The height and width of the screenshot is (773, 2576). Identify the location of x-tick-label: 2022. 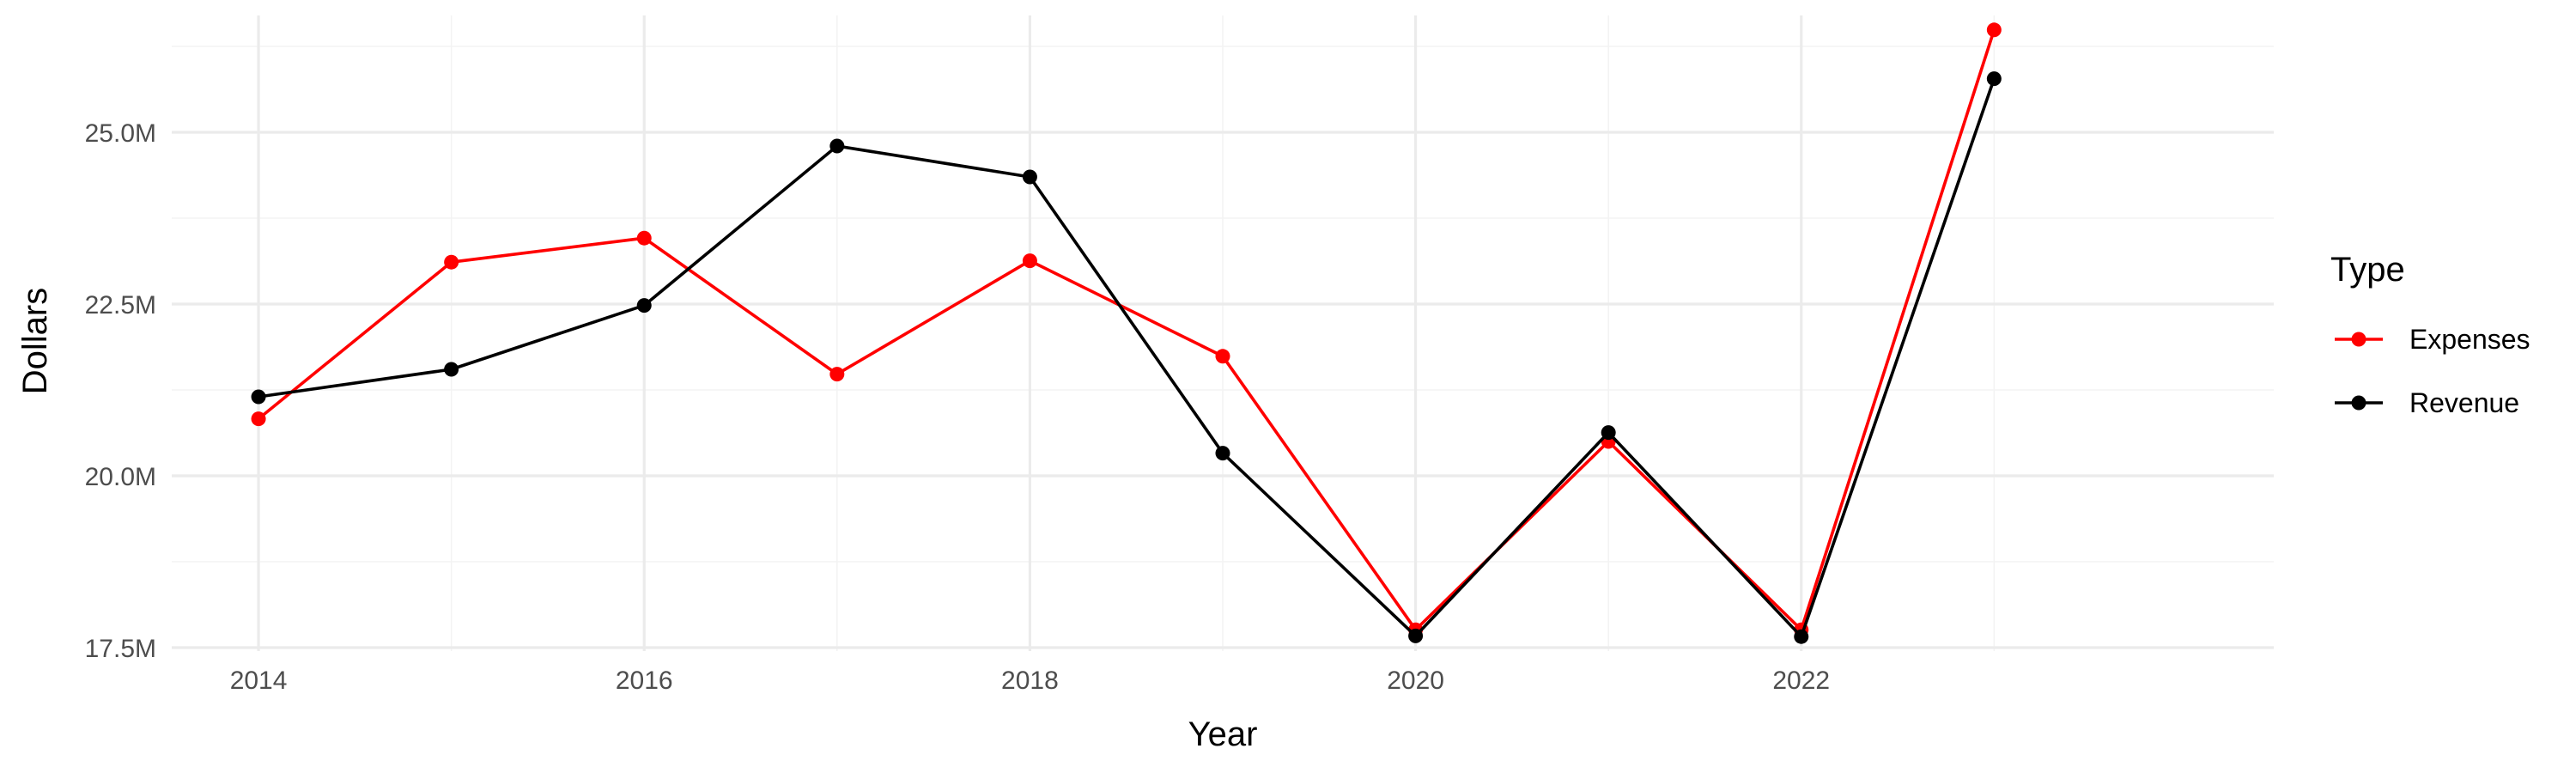
(1801, 680).